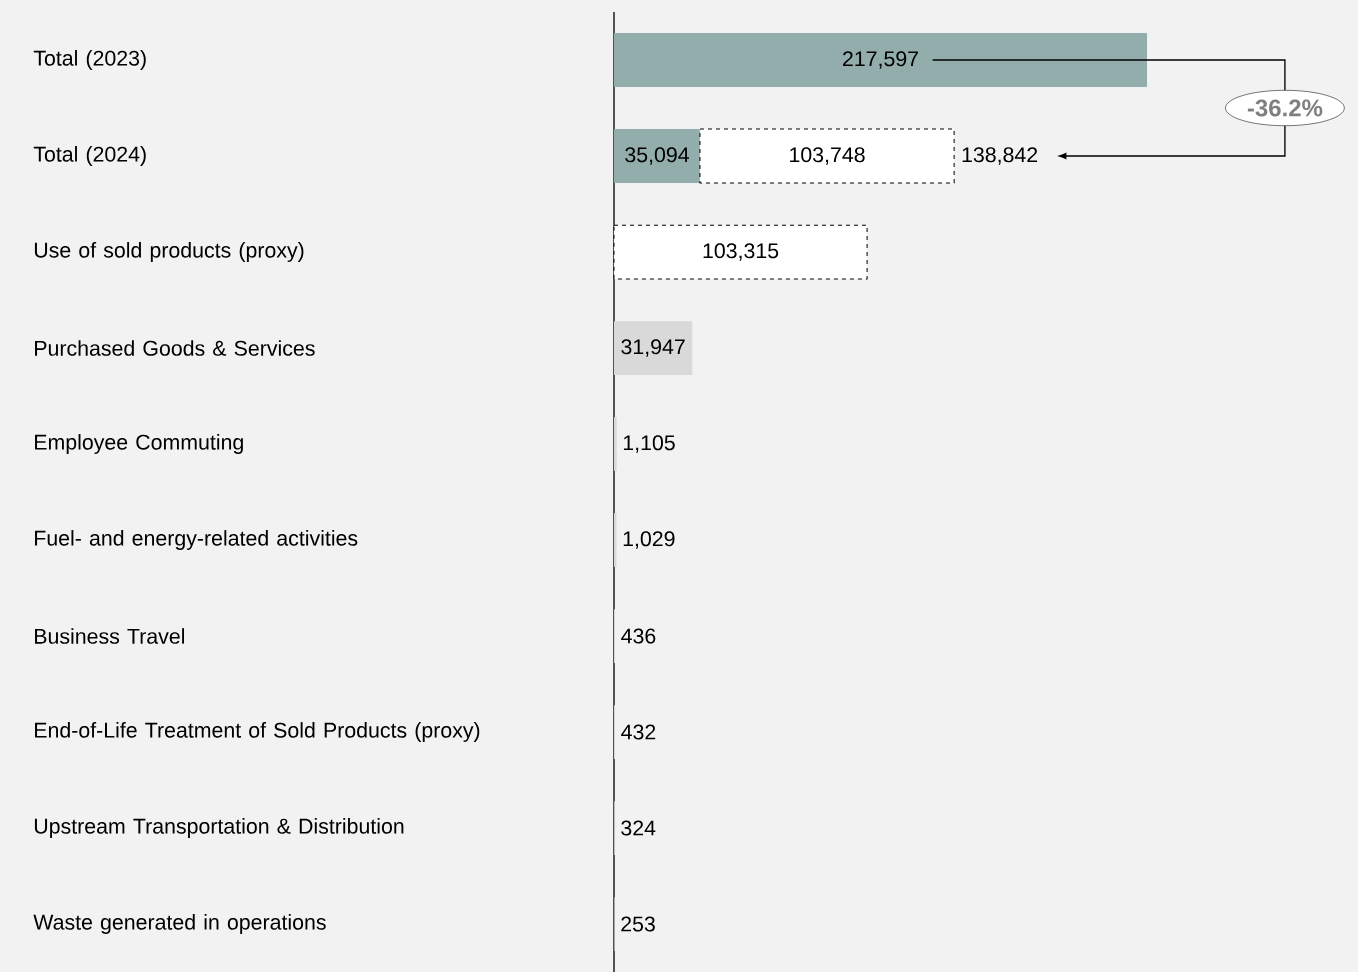 The height and width of the screenshot is (972, 1358). Describe the element at coordinates (139, 444) in the screenshot. I see `y-tick-label: Employee Commuting` at that location.